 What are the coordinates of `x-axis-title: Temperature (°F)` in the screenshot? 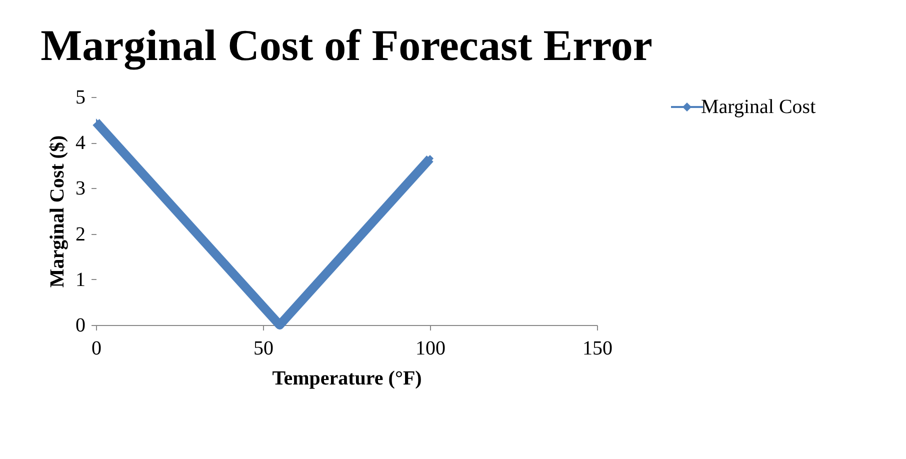 It's located at (347, 379).